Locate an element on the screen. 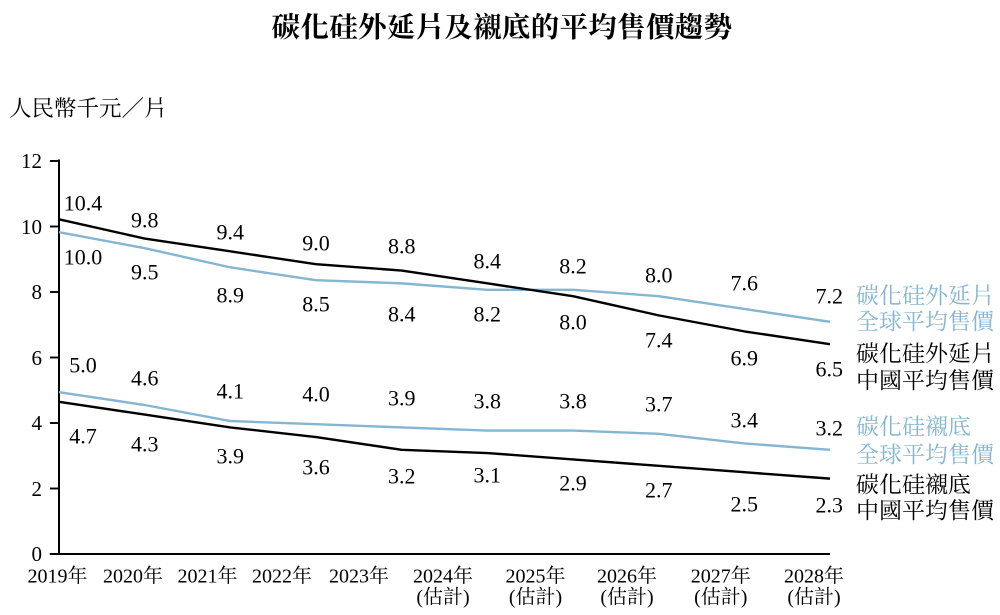 The width and height of the screenshot is (1000, 615). value-label-sub-china: 3.2 is located at coordinates (401, 476).